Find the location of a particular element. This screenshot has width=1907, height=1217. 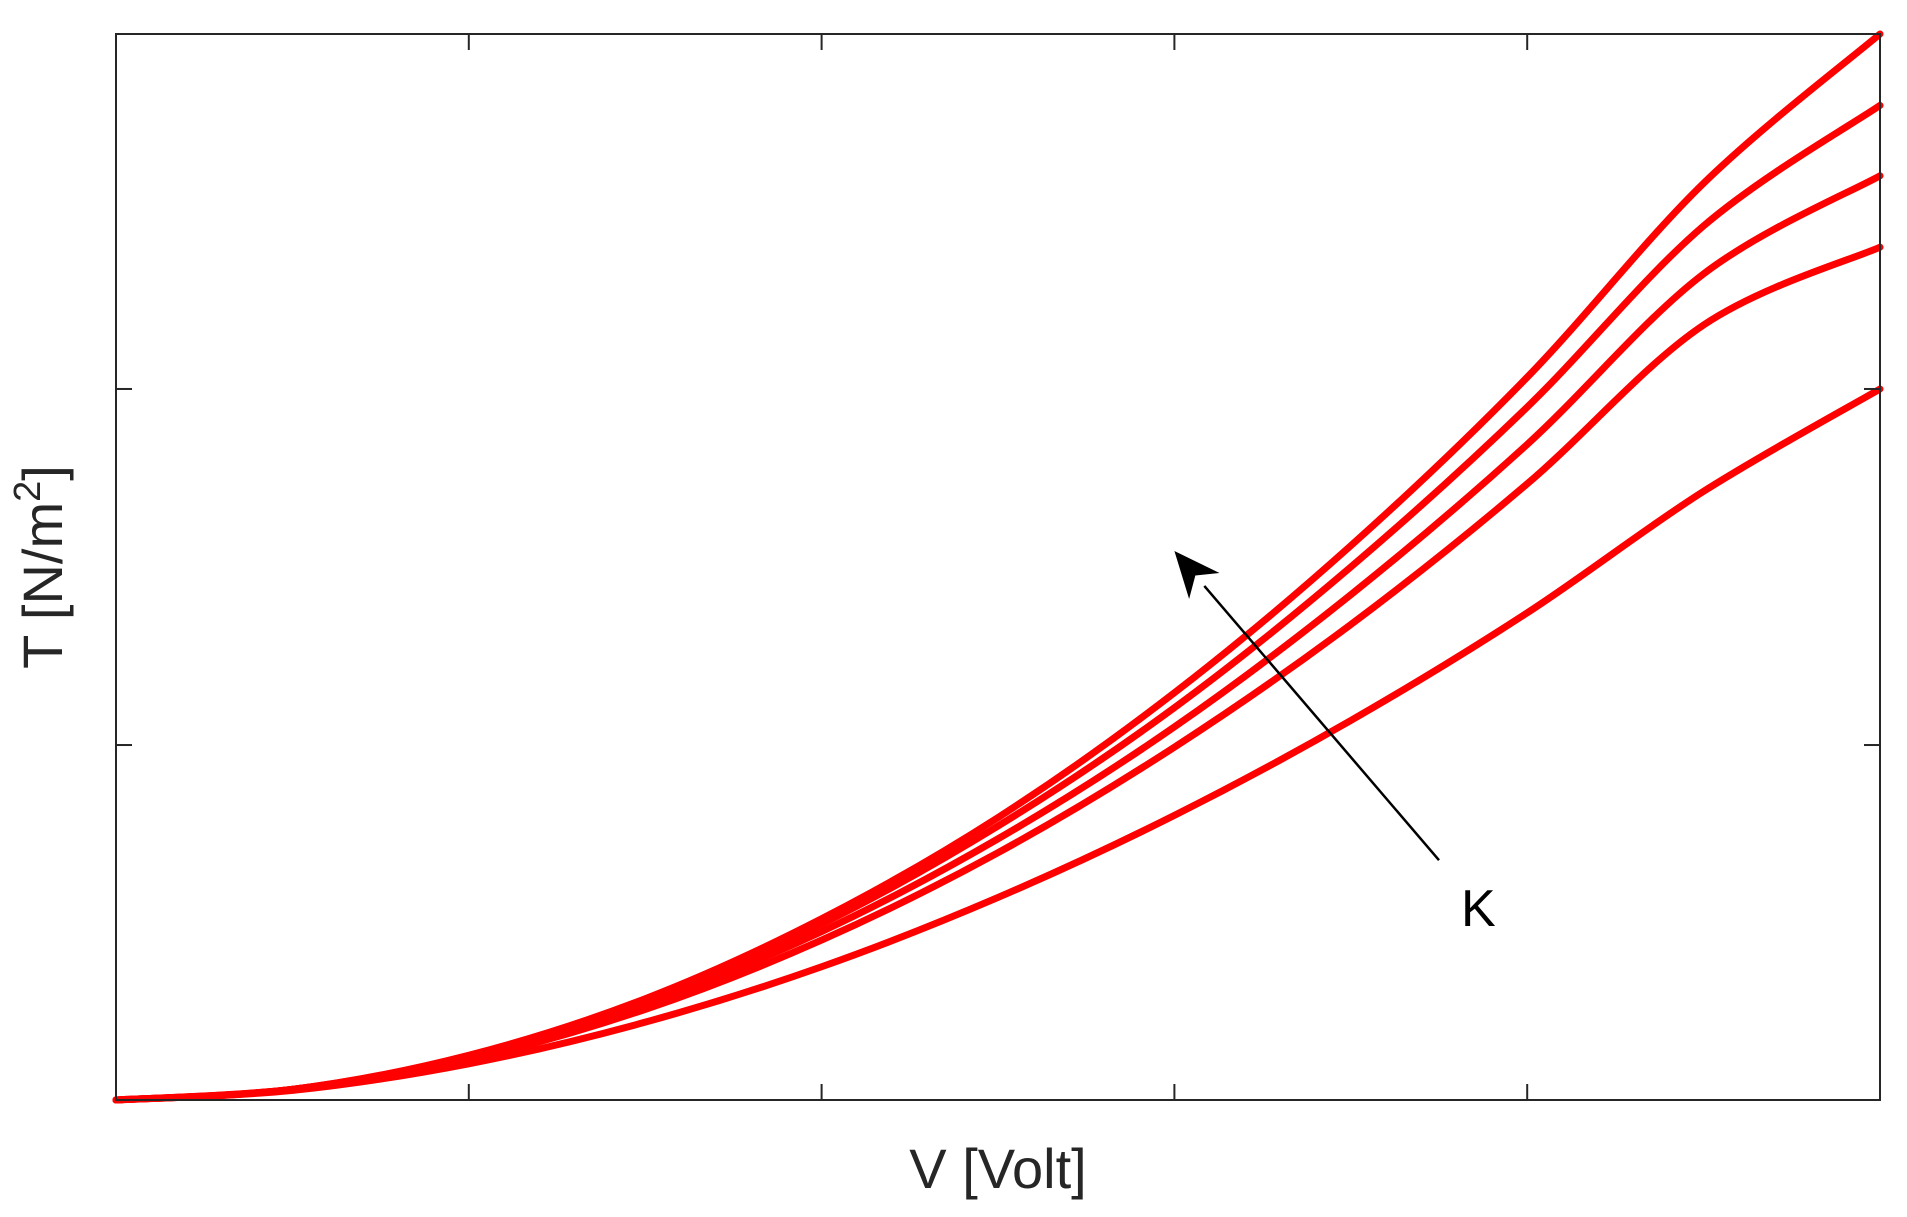

annotation-k: K is located at coordinates (1335, 744).